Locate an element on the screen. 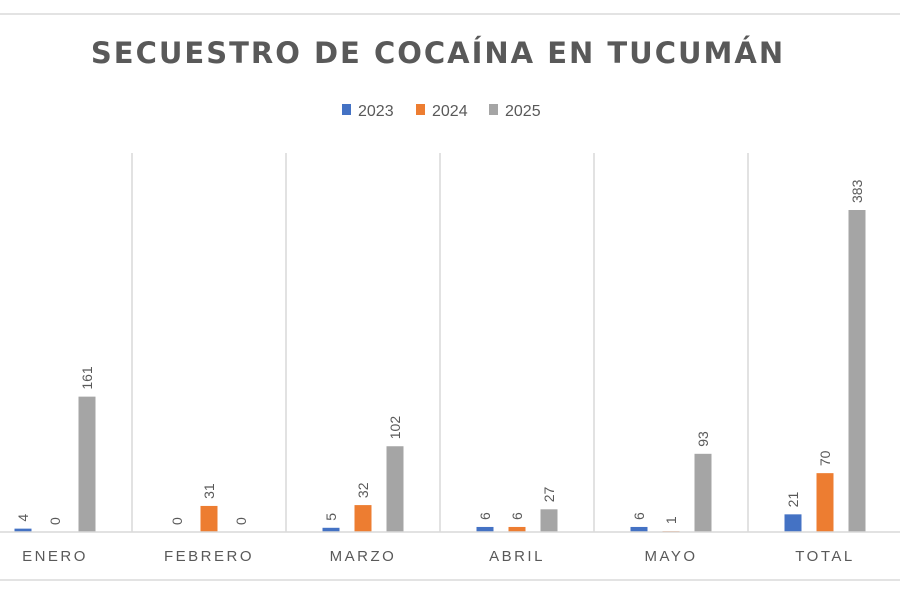  data-label: 32 is located at coordinates (363, 490).